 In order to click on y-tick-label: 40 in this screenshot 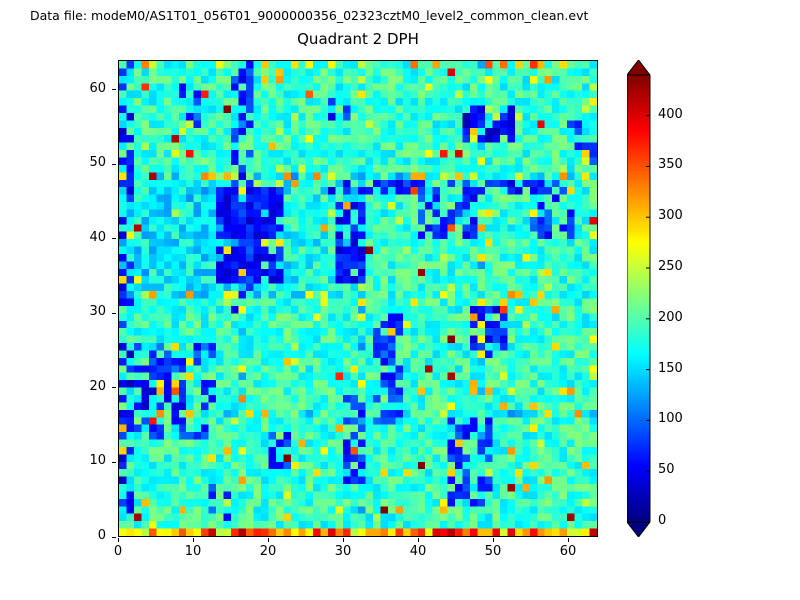, I will do `click(97, 237)`.